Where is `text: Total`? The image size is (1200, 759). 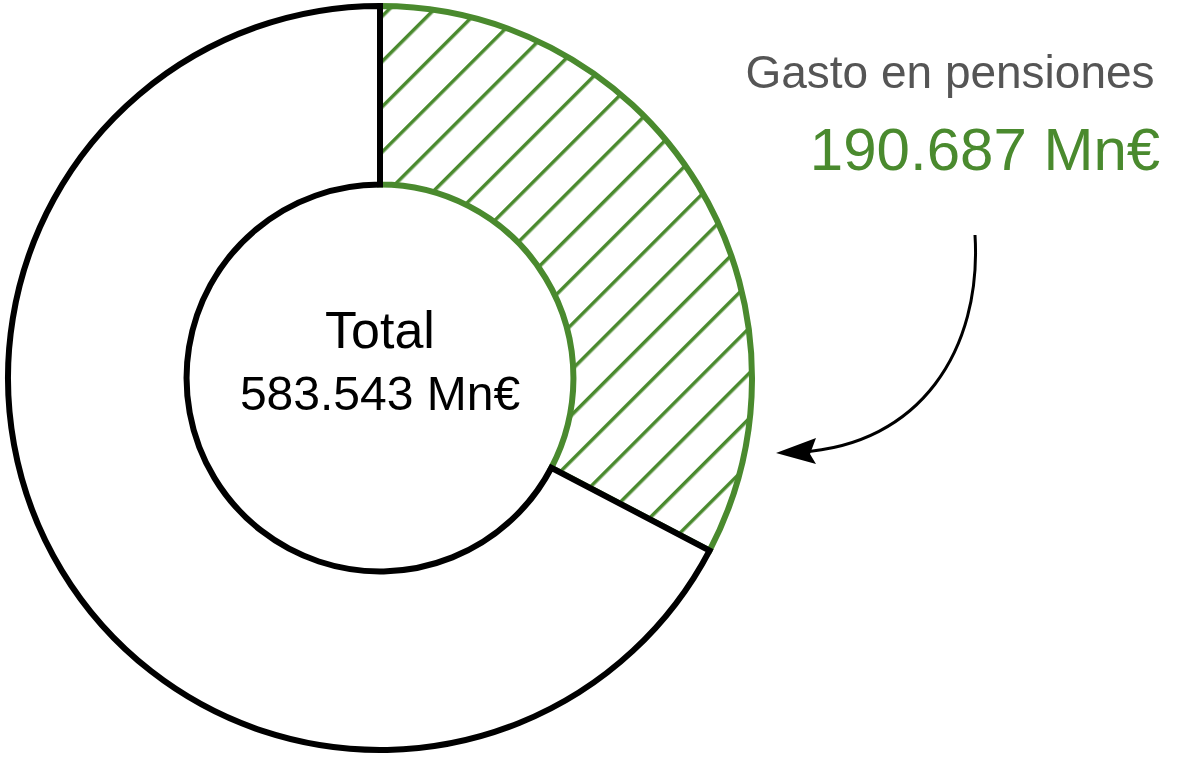 text: Total is located at coordinates (380, 330).